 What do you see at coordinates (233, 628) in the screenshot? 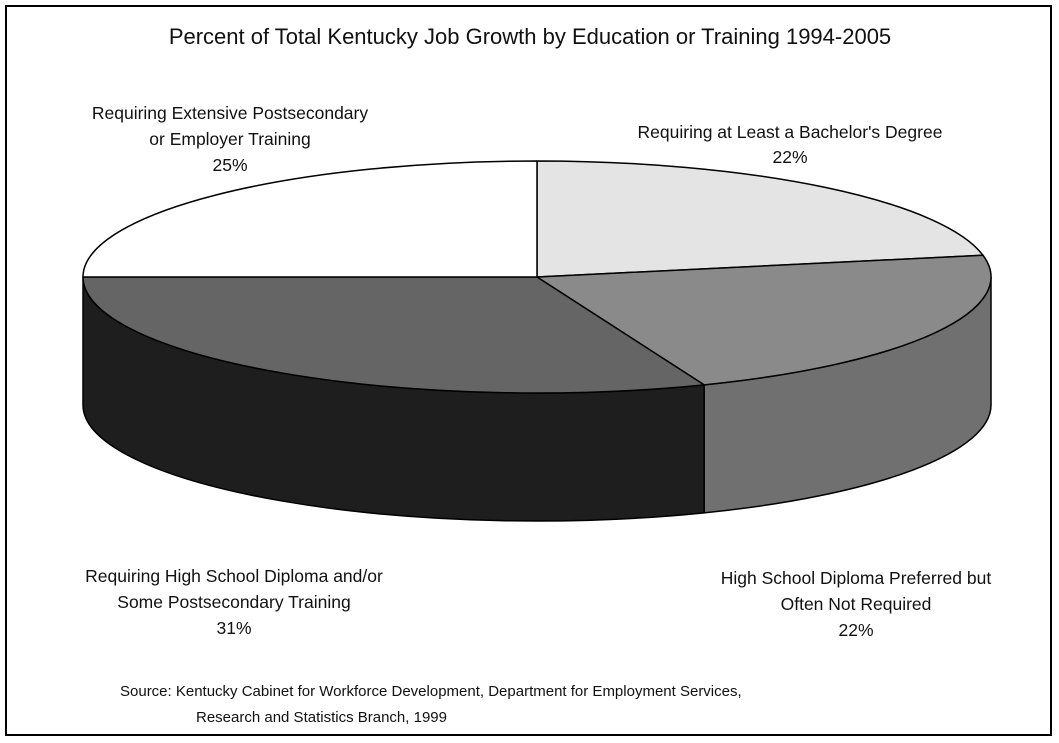
I see `slice-percent-hs-diploma: 31%` at bounding box center [233, 628].